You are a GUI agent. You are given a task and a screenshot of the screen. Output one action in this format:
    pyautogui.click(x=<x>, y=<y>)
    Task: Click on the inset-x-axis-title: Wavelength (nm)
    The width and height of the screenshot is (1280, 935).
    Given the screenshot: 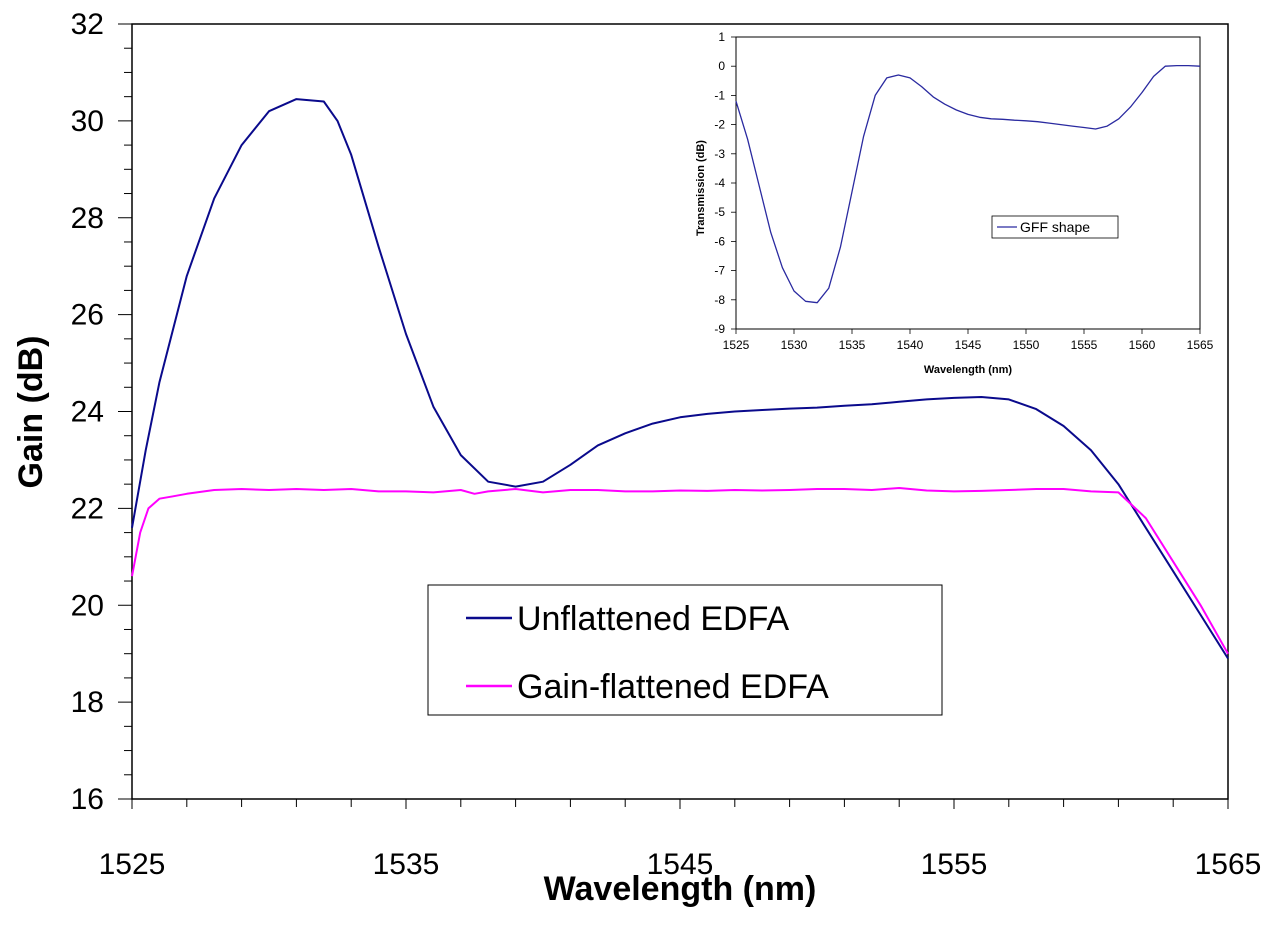 What is the action you would take?
    pyautogui.click(x=968, y=370)
    